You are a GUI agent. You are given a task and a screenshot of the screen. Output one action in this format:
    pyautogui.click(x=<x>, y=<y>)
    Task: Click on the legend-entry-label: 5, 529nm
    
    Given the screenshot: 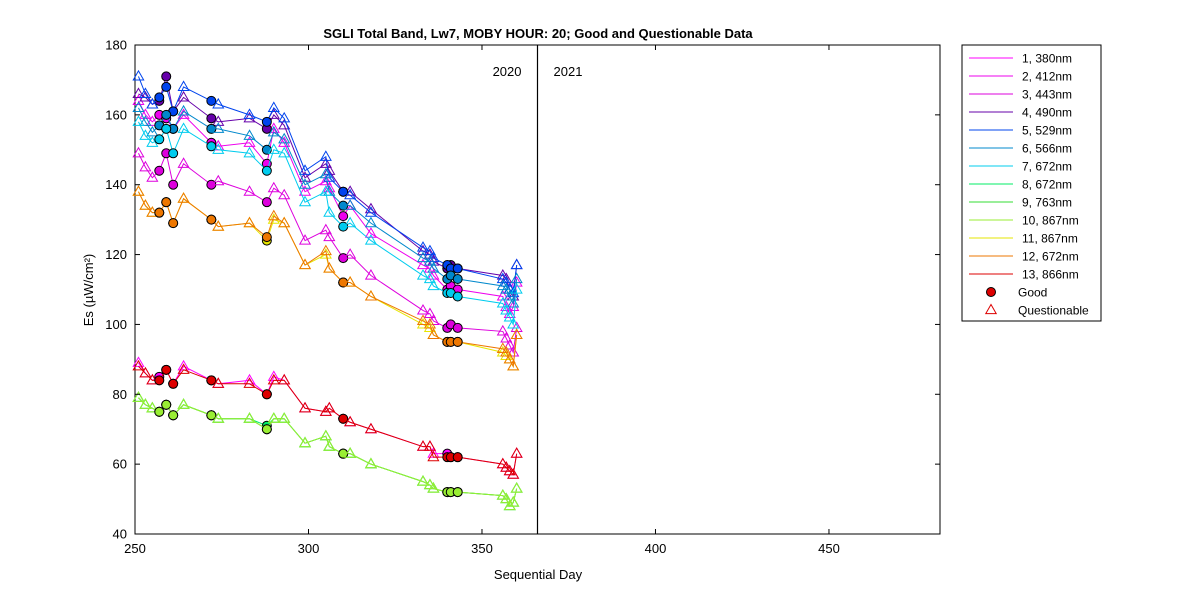 What is the action you would take?
    pyautogui.click(x=1047, y=131)
    